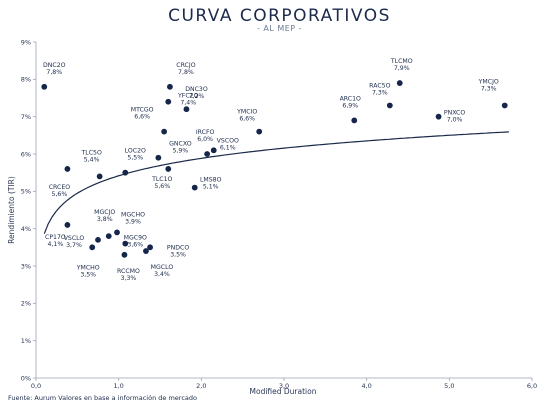  Describe the element at coordinates (188, 96) in the screenshot. I see `data-point-ticker: YFC2O` at that location.